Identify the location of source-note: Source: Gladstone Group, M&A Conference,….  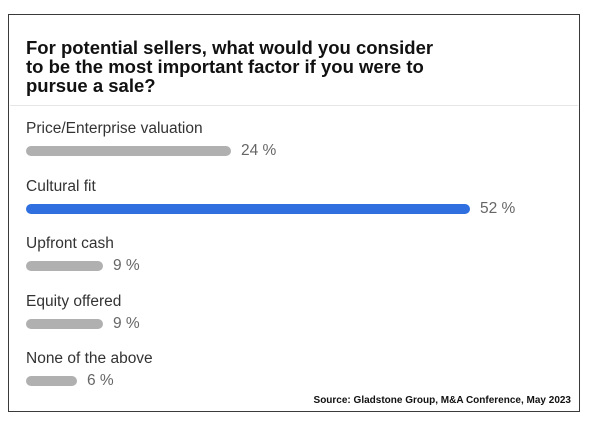
(442, 400).